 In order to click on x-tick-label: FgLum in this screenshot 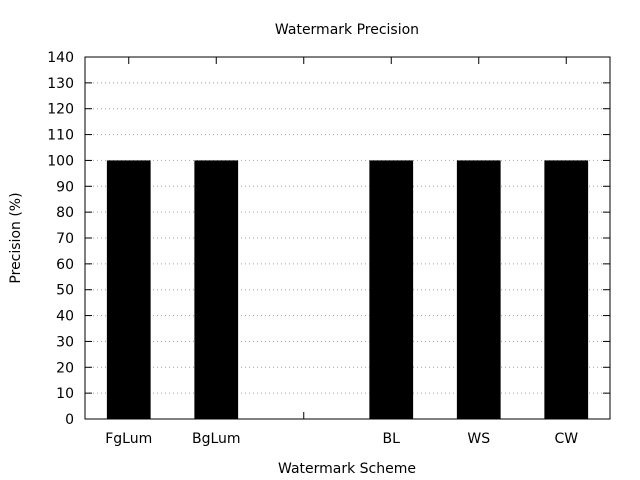, I will do `click(128, 439)`.